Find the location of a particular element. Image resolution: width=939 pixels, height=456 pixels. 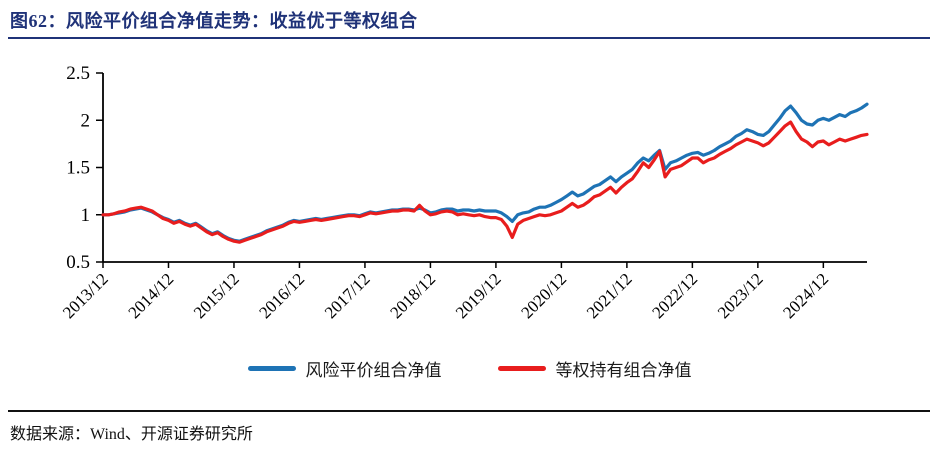

x-tick-label: 2013/12 is located at coordinates (85, 295).